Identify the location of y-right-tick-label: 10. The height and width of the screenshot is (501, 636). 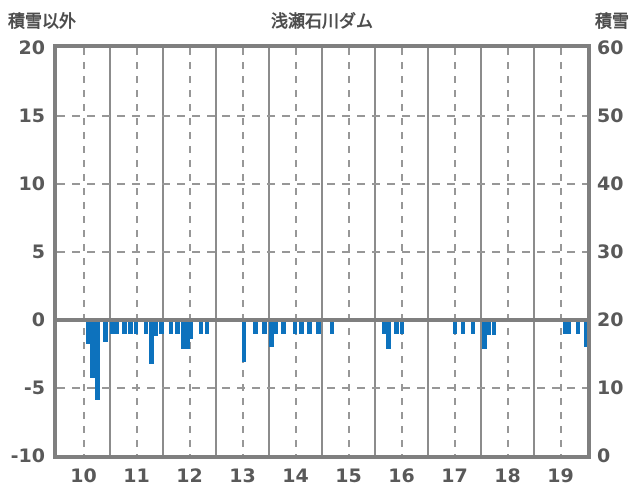
(610, 388).